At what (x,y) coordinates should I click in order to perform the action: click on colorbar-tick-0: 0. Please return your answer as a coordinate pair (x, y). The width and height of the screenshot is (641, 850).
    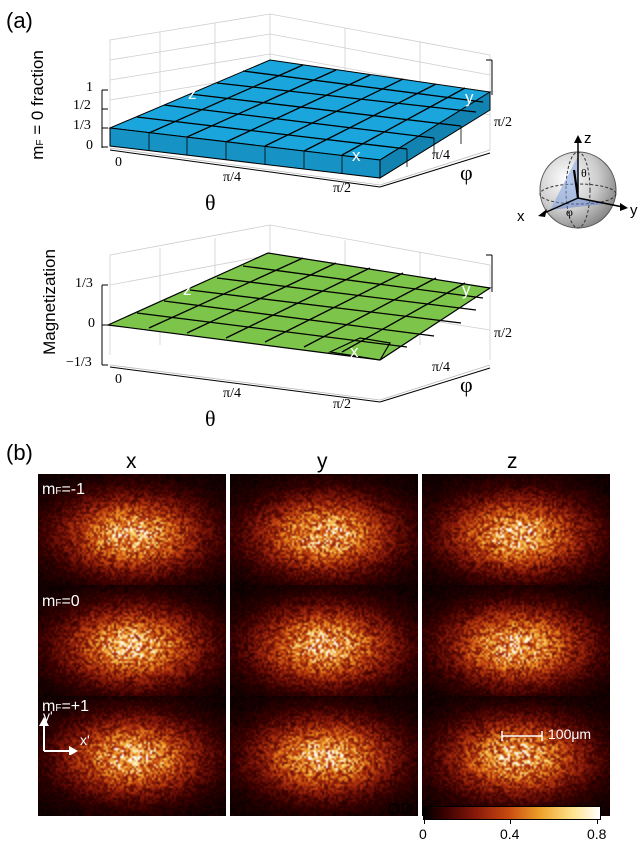
    Looking at the image, I should click on (423, 834).